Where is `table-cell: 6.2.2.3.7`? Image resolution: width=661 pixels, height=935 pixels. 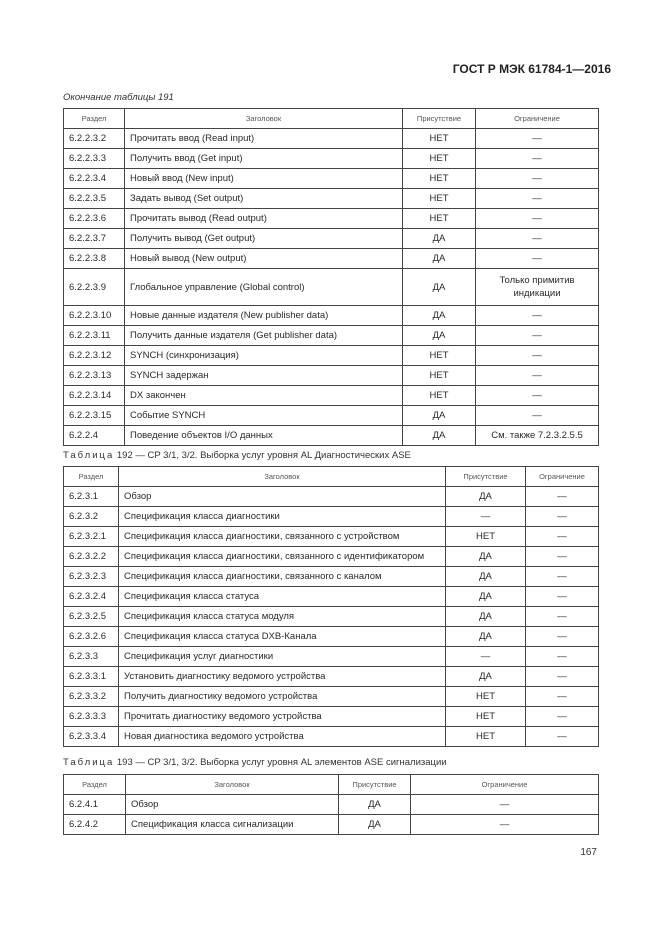
table-cell: 6.2.2.3.7 is located at coordinates (94, 238).